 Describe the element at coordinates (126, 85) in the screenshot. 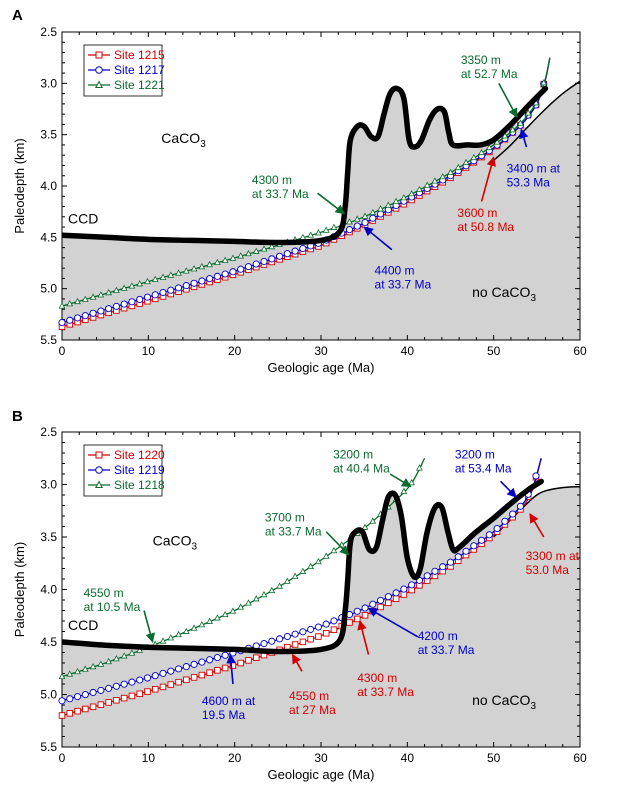

I see `legend-entry: Site 1221` at that location.